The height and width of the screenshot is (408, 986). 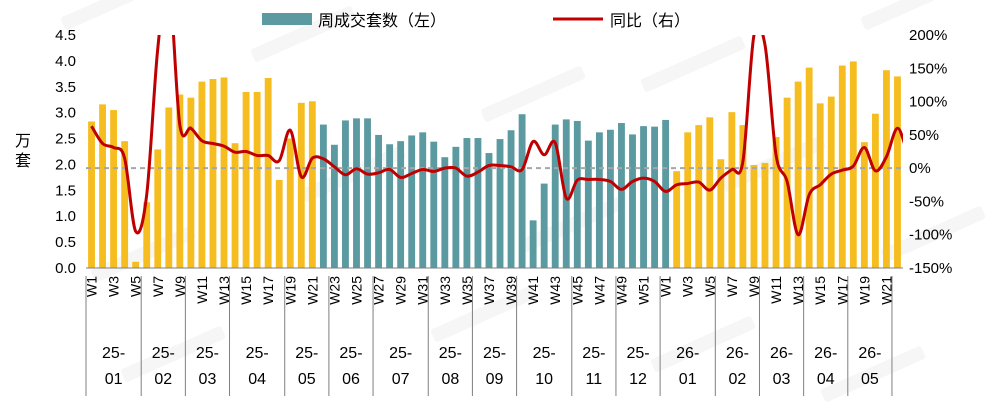 I want to click on x-tick-label: W17, so click(x=842, y=290).